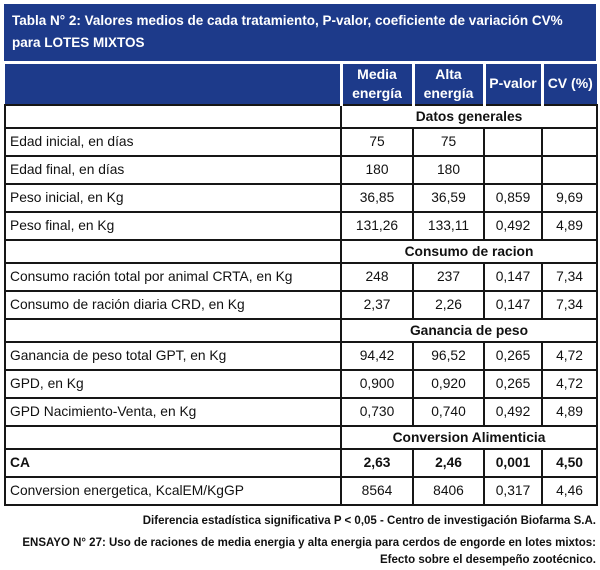 This screenshot has width=600, height=570. Describe the element at coordinates (377, 355) in the screenshot. I see `cell-media-energia: 94,42` at that location.